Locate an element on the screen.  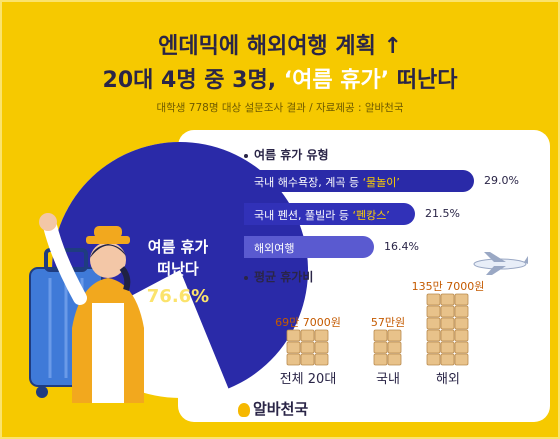
vacation-type-label: 해외여행 is located at coordinates (274, 248).